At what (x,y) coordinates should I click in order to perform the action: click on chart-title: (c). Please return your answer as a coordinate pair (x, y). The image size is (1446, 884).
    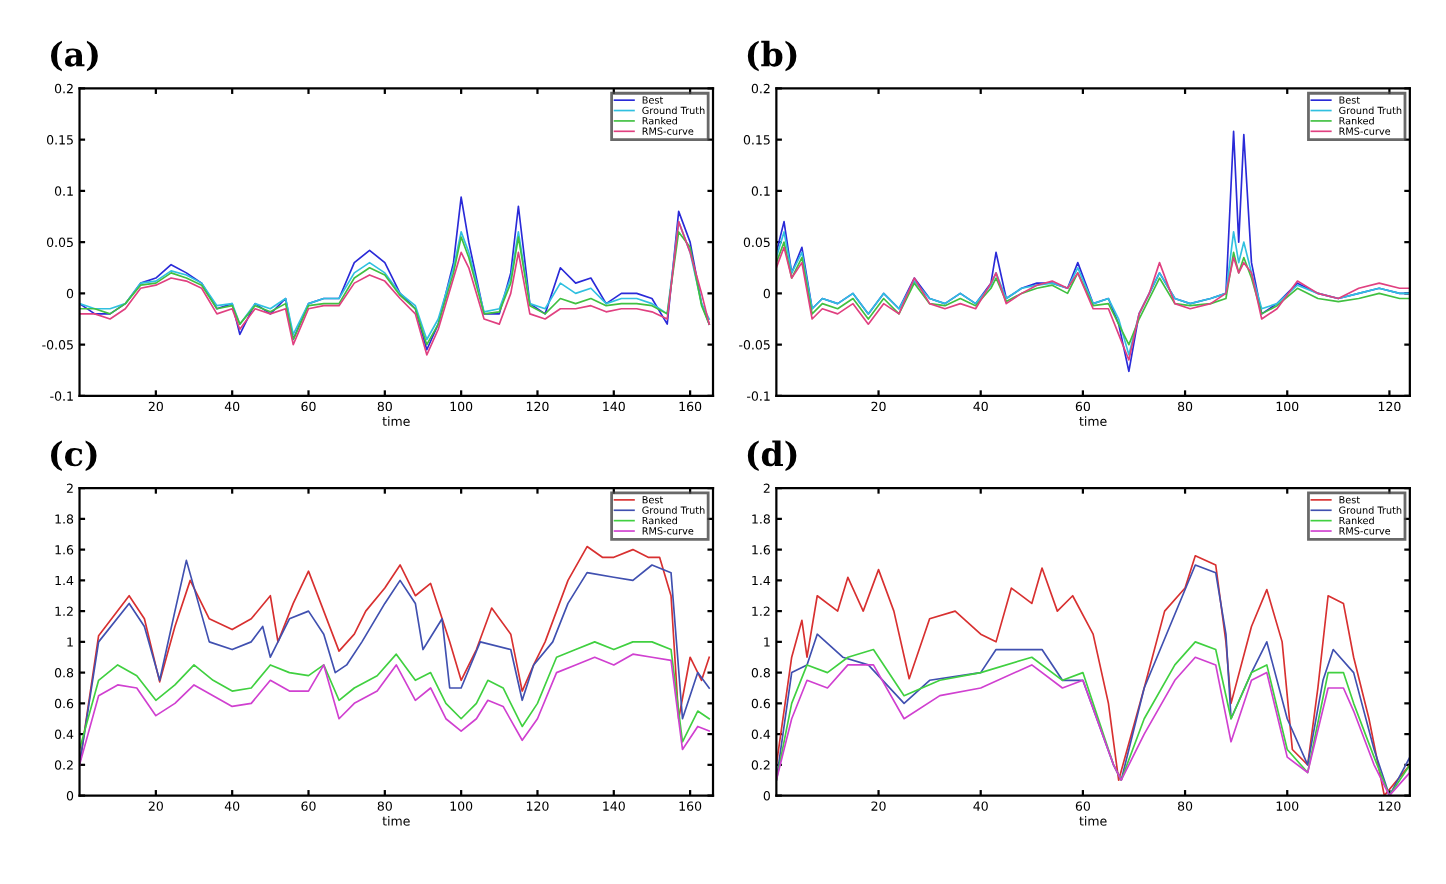
    Looking at the image, I should click on (74, 456).